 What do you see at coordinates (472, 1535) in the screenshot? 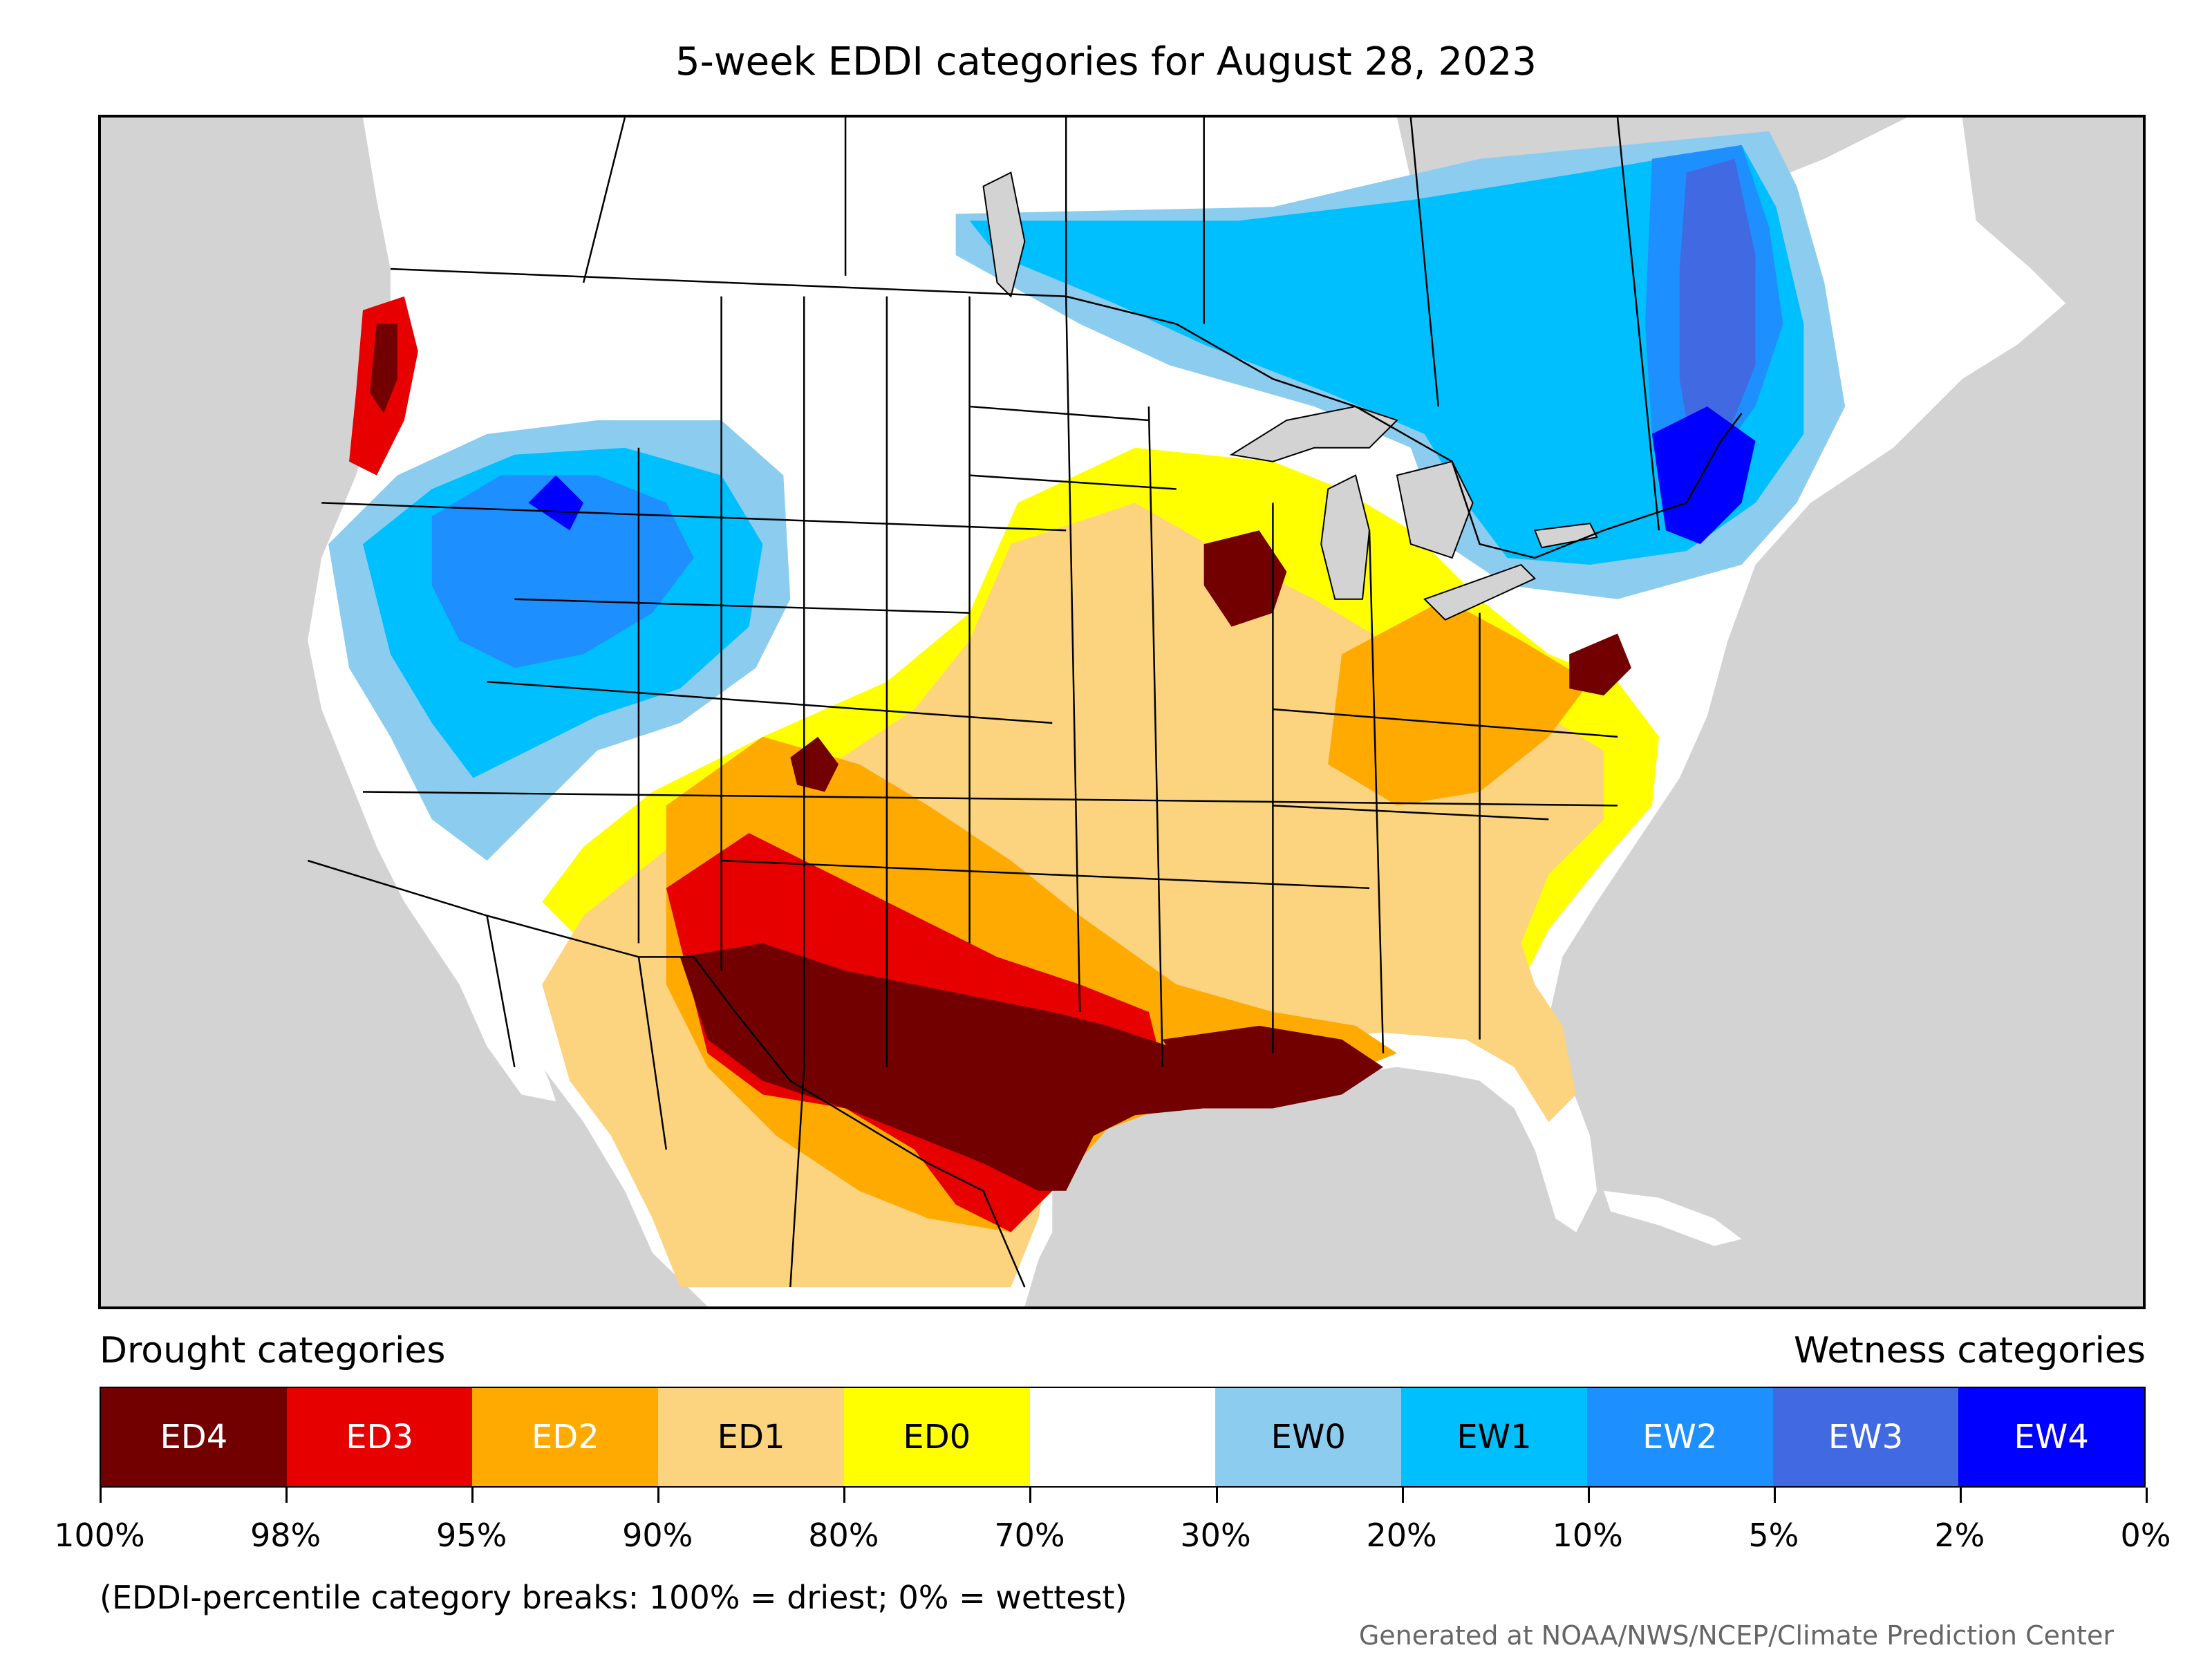
I see `tick-label: 95%` at bounding box center [472, 1535].